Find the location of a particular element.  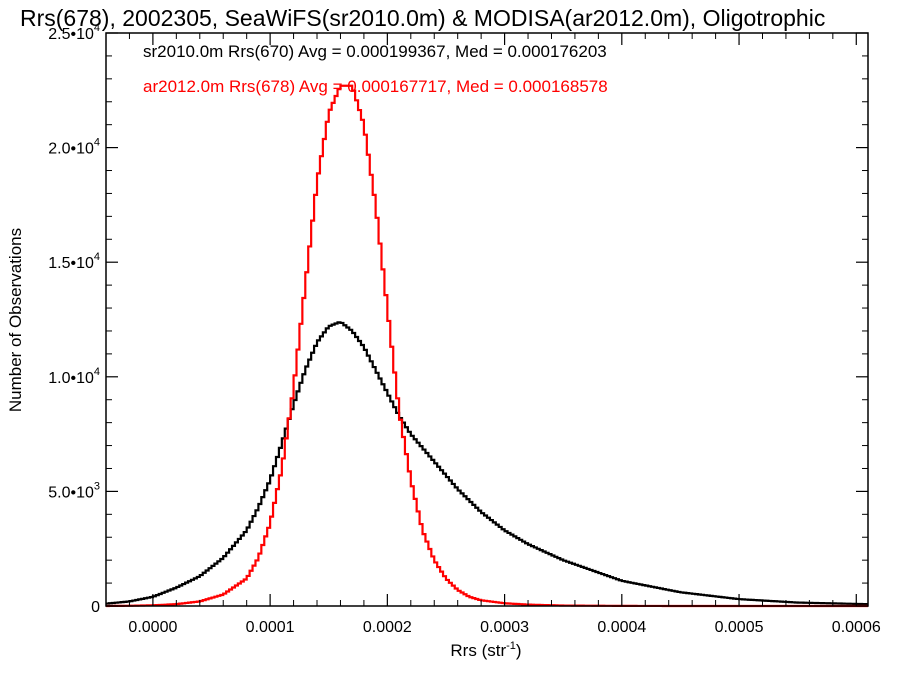

y-axis-label: Number of Observations is located at coordinates (15, 320).